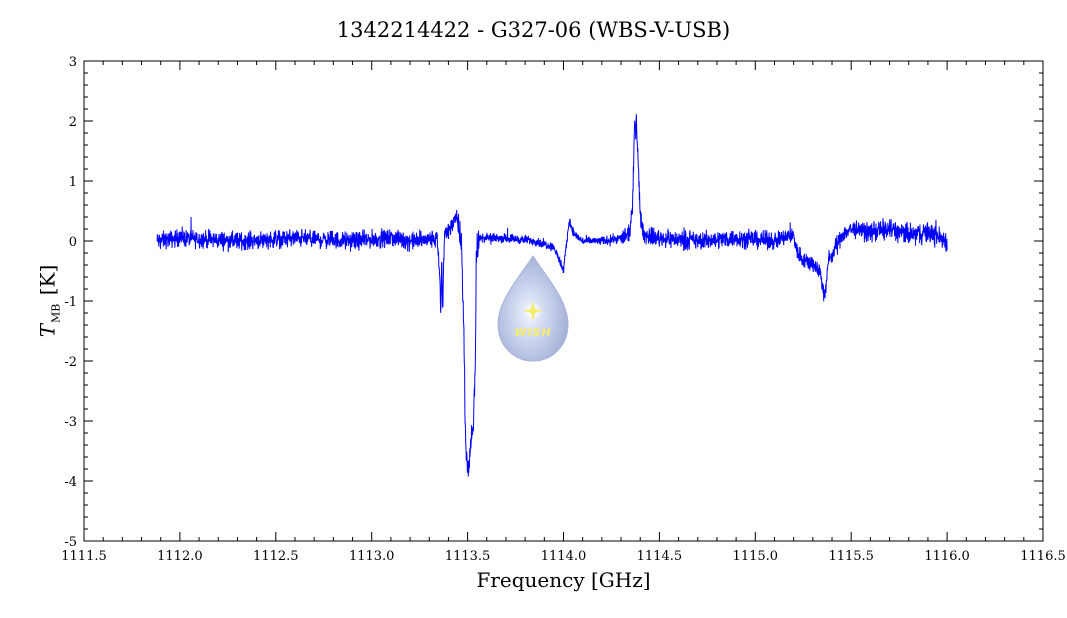 This screenshot has height=618, width=1067. What do you see at coordinates (70, 362) in the screenshot?
I see `y-tick-label: -2` at bounding box center [70, 362].